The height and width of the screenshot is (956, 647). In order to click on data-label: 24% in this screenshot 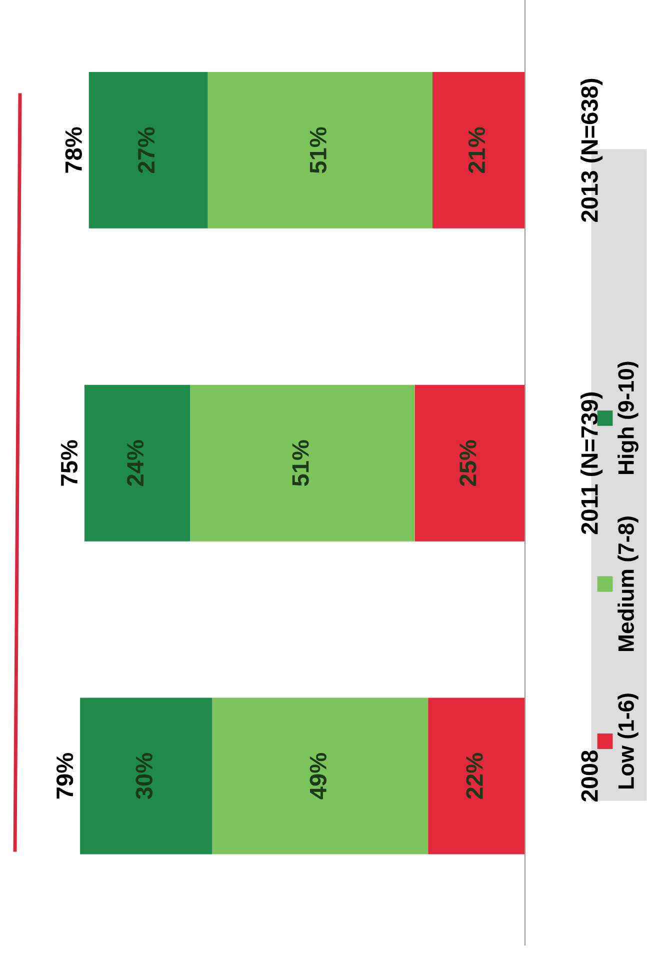, I will do `click(135, 463)`.